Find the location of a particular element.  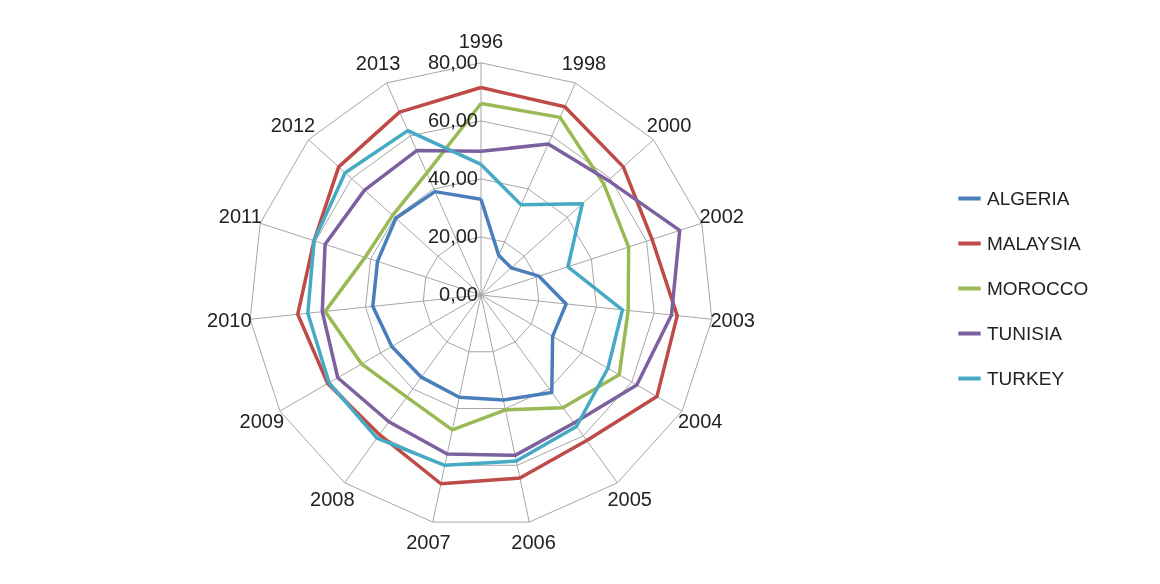

spoke-label: 2002 is located at coordinates (721, 215).